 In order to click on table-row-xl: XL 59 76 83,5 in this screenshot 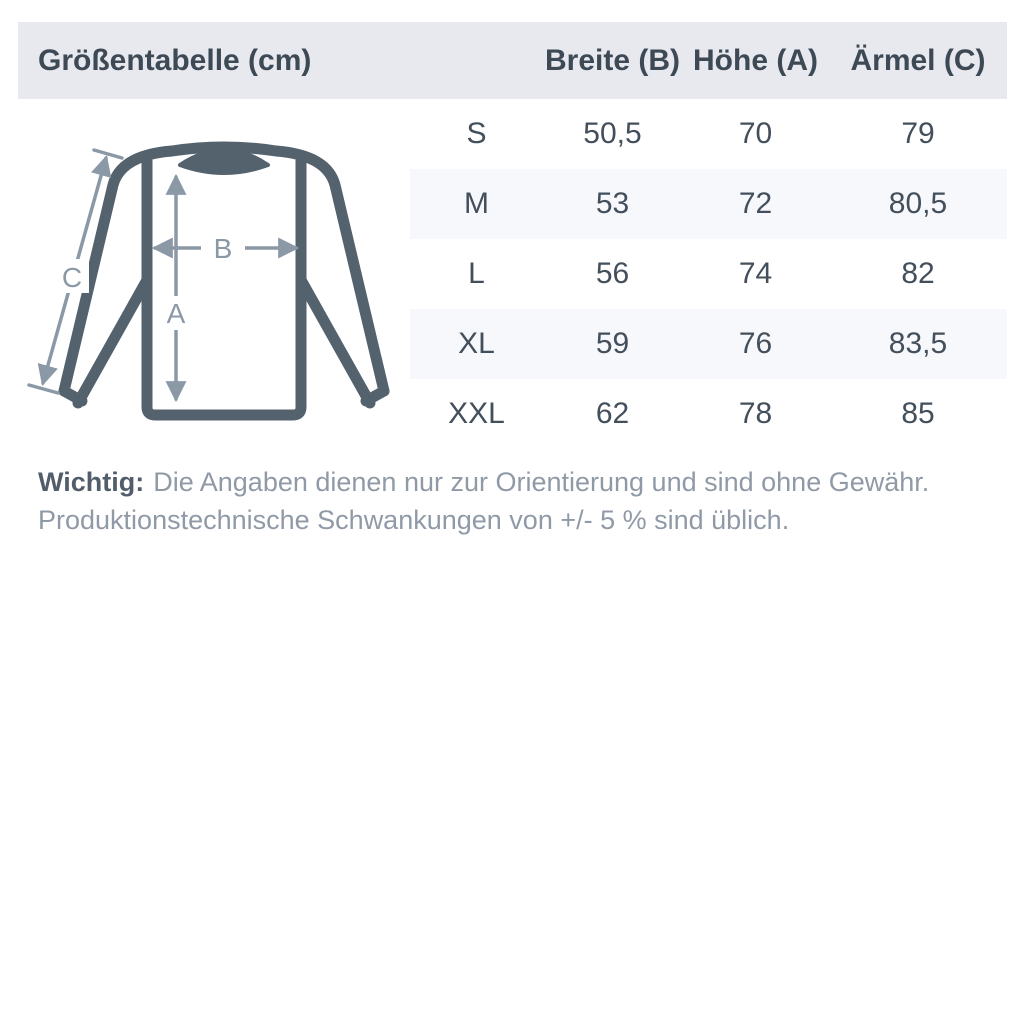, I will do `click(708, 344)`.